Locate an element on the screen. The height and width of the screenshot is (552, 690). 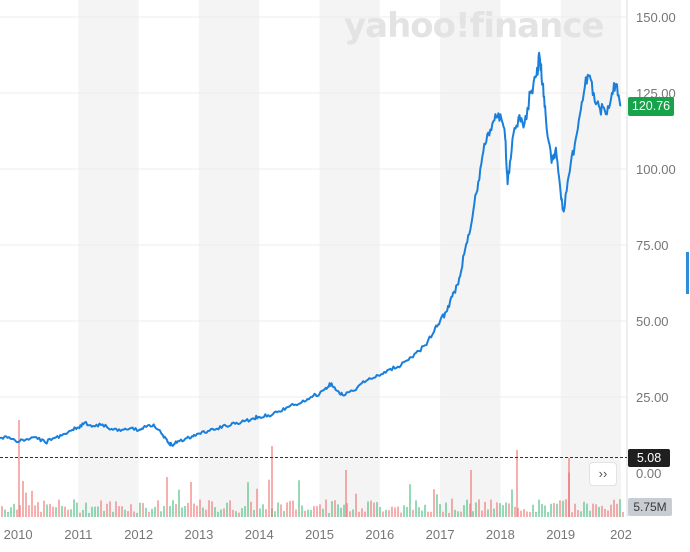
last-price-badge: 120.76 is located at coordinates (651, 106).